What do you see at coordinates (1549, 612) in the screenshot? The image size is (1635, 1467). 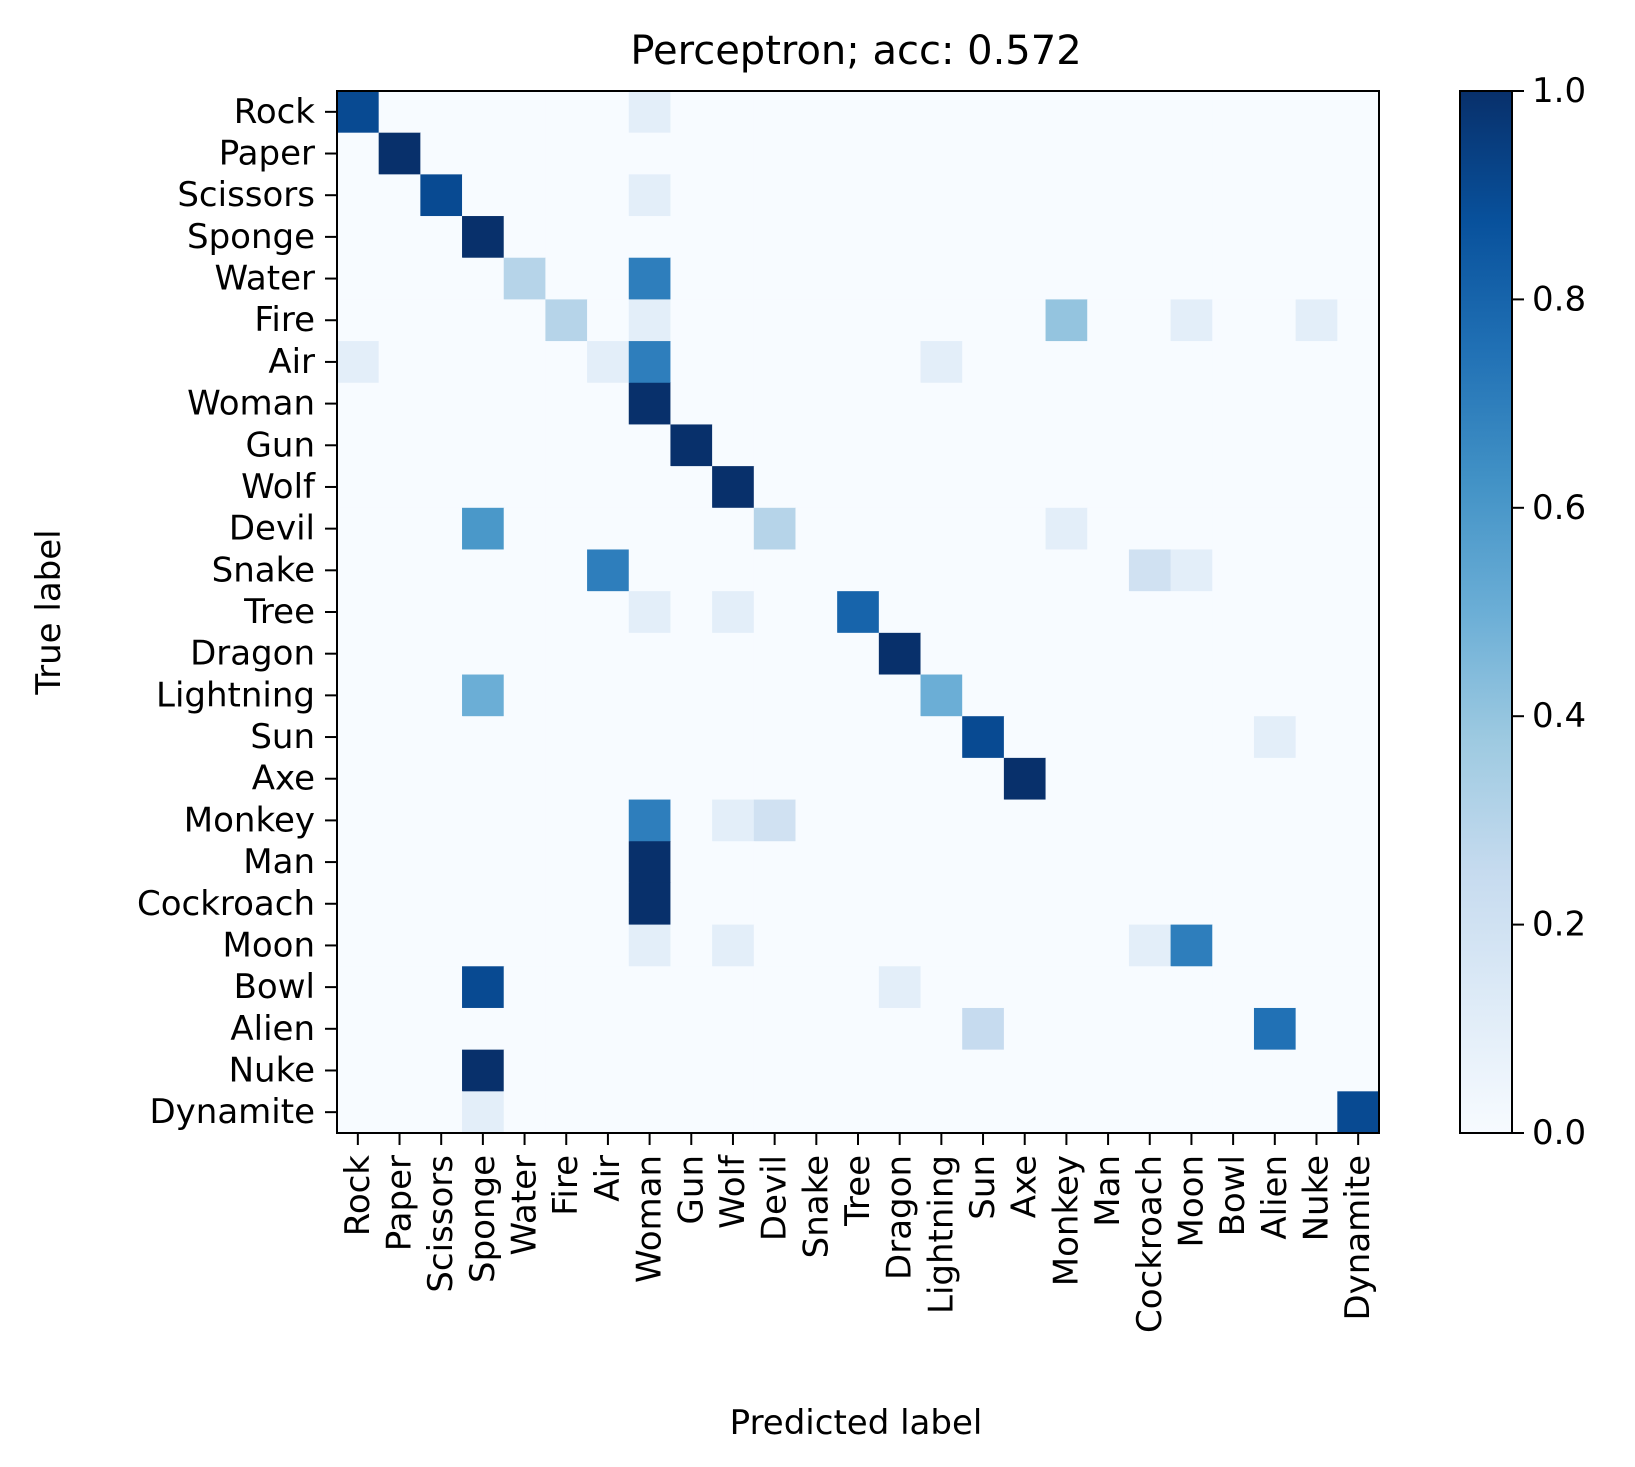 I see `colorbar-ticks: 0.0 0.2 0.4 0.6 0.8 1.0` at bounding box center [1549, 612].